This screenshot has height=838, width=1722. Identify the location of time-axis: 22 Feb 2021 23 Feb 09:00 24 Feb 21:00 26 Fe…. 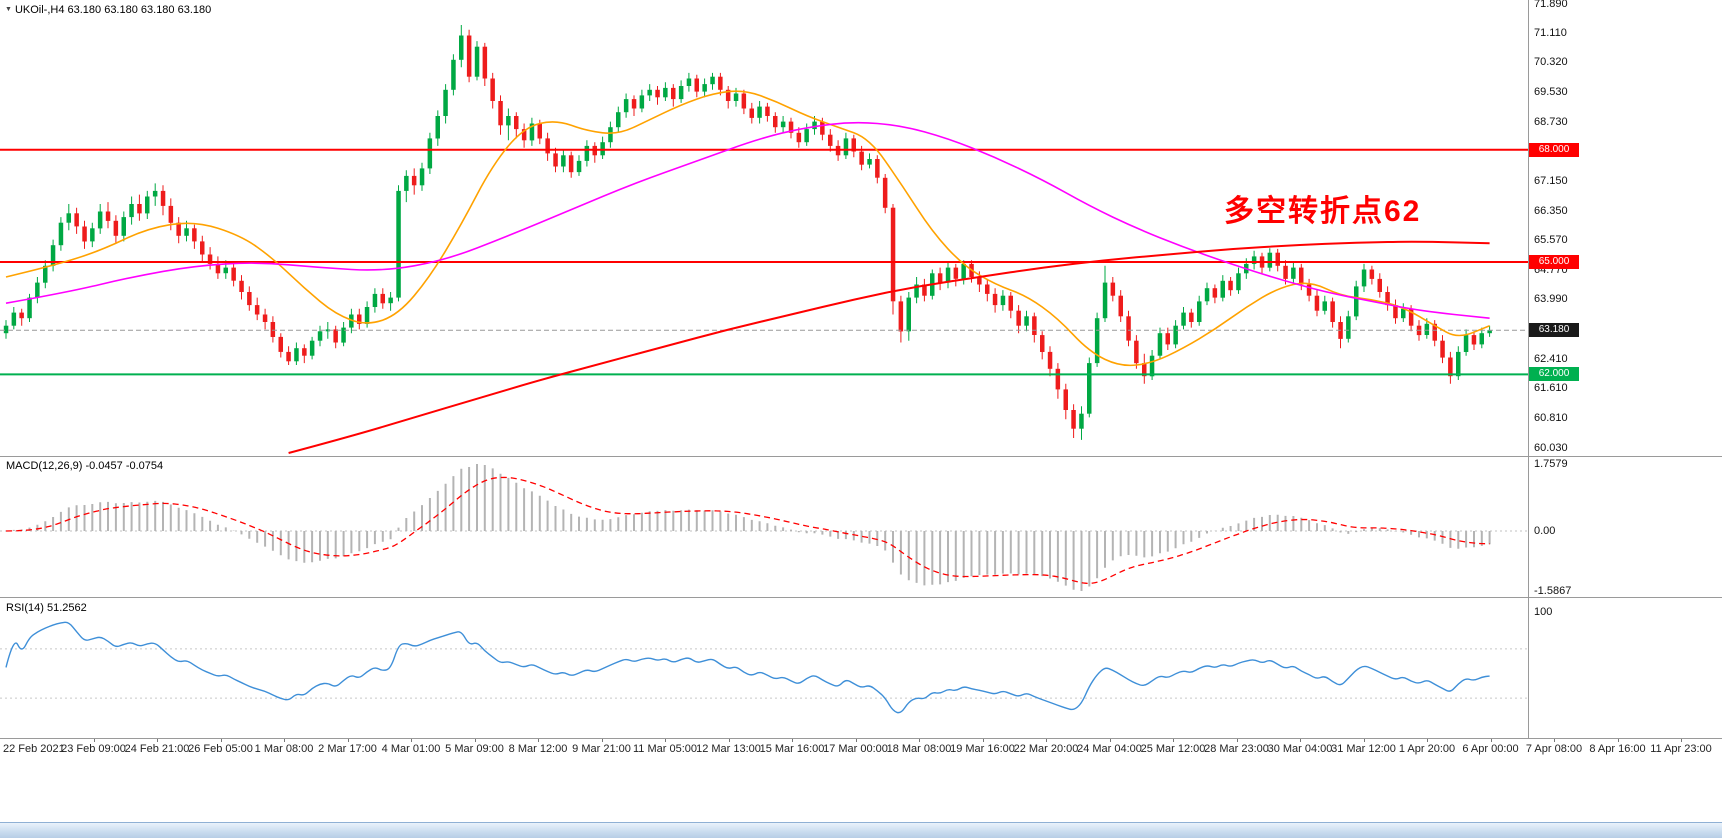
(861, 748).